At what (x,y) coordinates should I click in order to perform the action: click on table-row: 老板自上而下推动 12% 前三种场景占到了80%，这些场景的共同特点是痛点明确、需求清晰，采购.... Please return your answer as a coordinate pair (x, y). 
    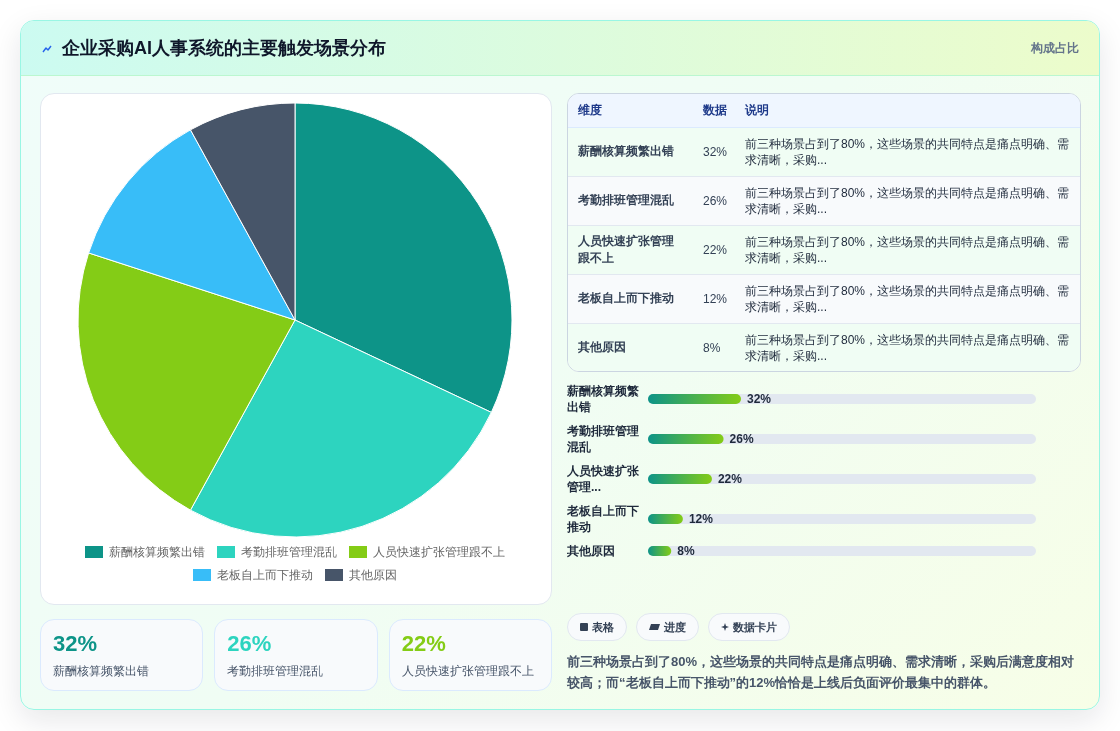
    Looking at the image, I should click on (824, 298).